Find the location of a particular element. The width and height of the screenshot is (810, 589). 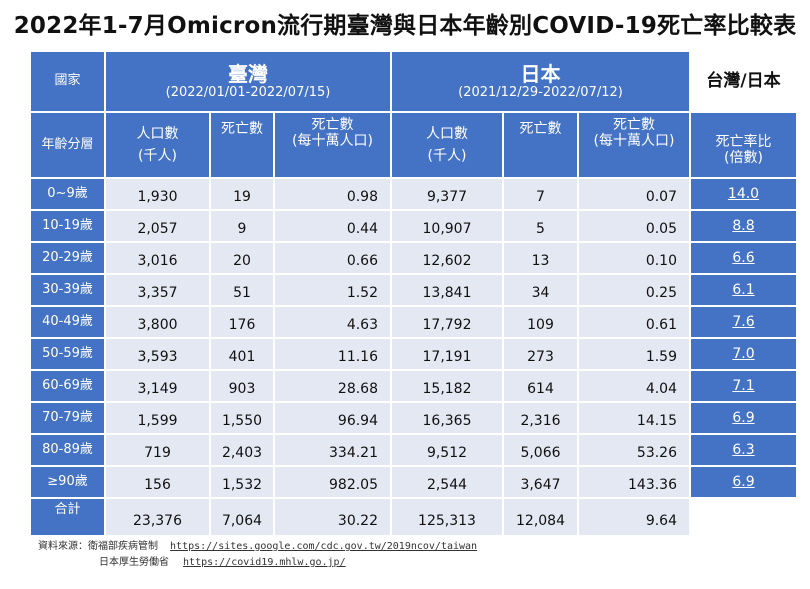

cell-jp-rate: 0.07 is located at coordinates (634, 194).